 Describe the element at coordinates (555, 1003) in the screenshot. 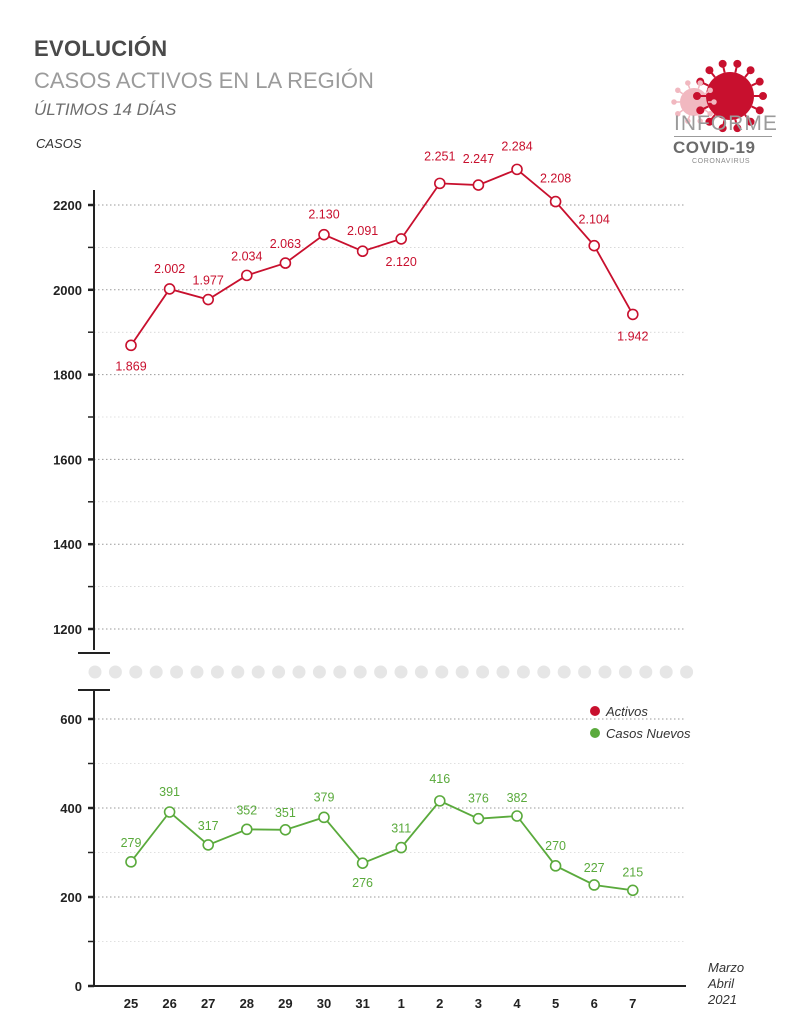

I see `x-tick-label: 5` at that location.